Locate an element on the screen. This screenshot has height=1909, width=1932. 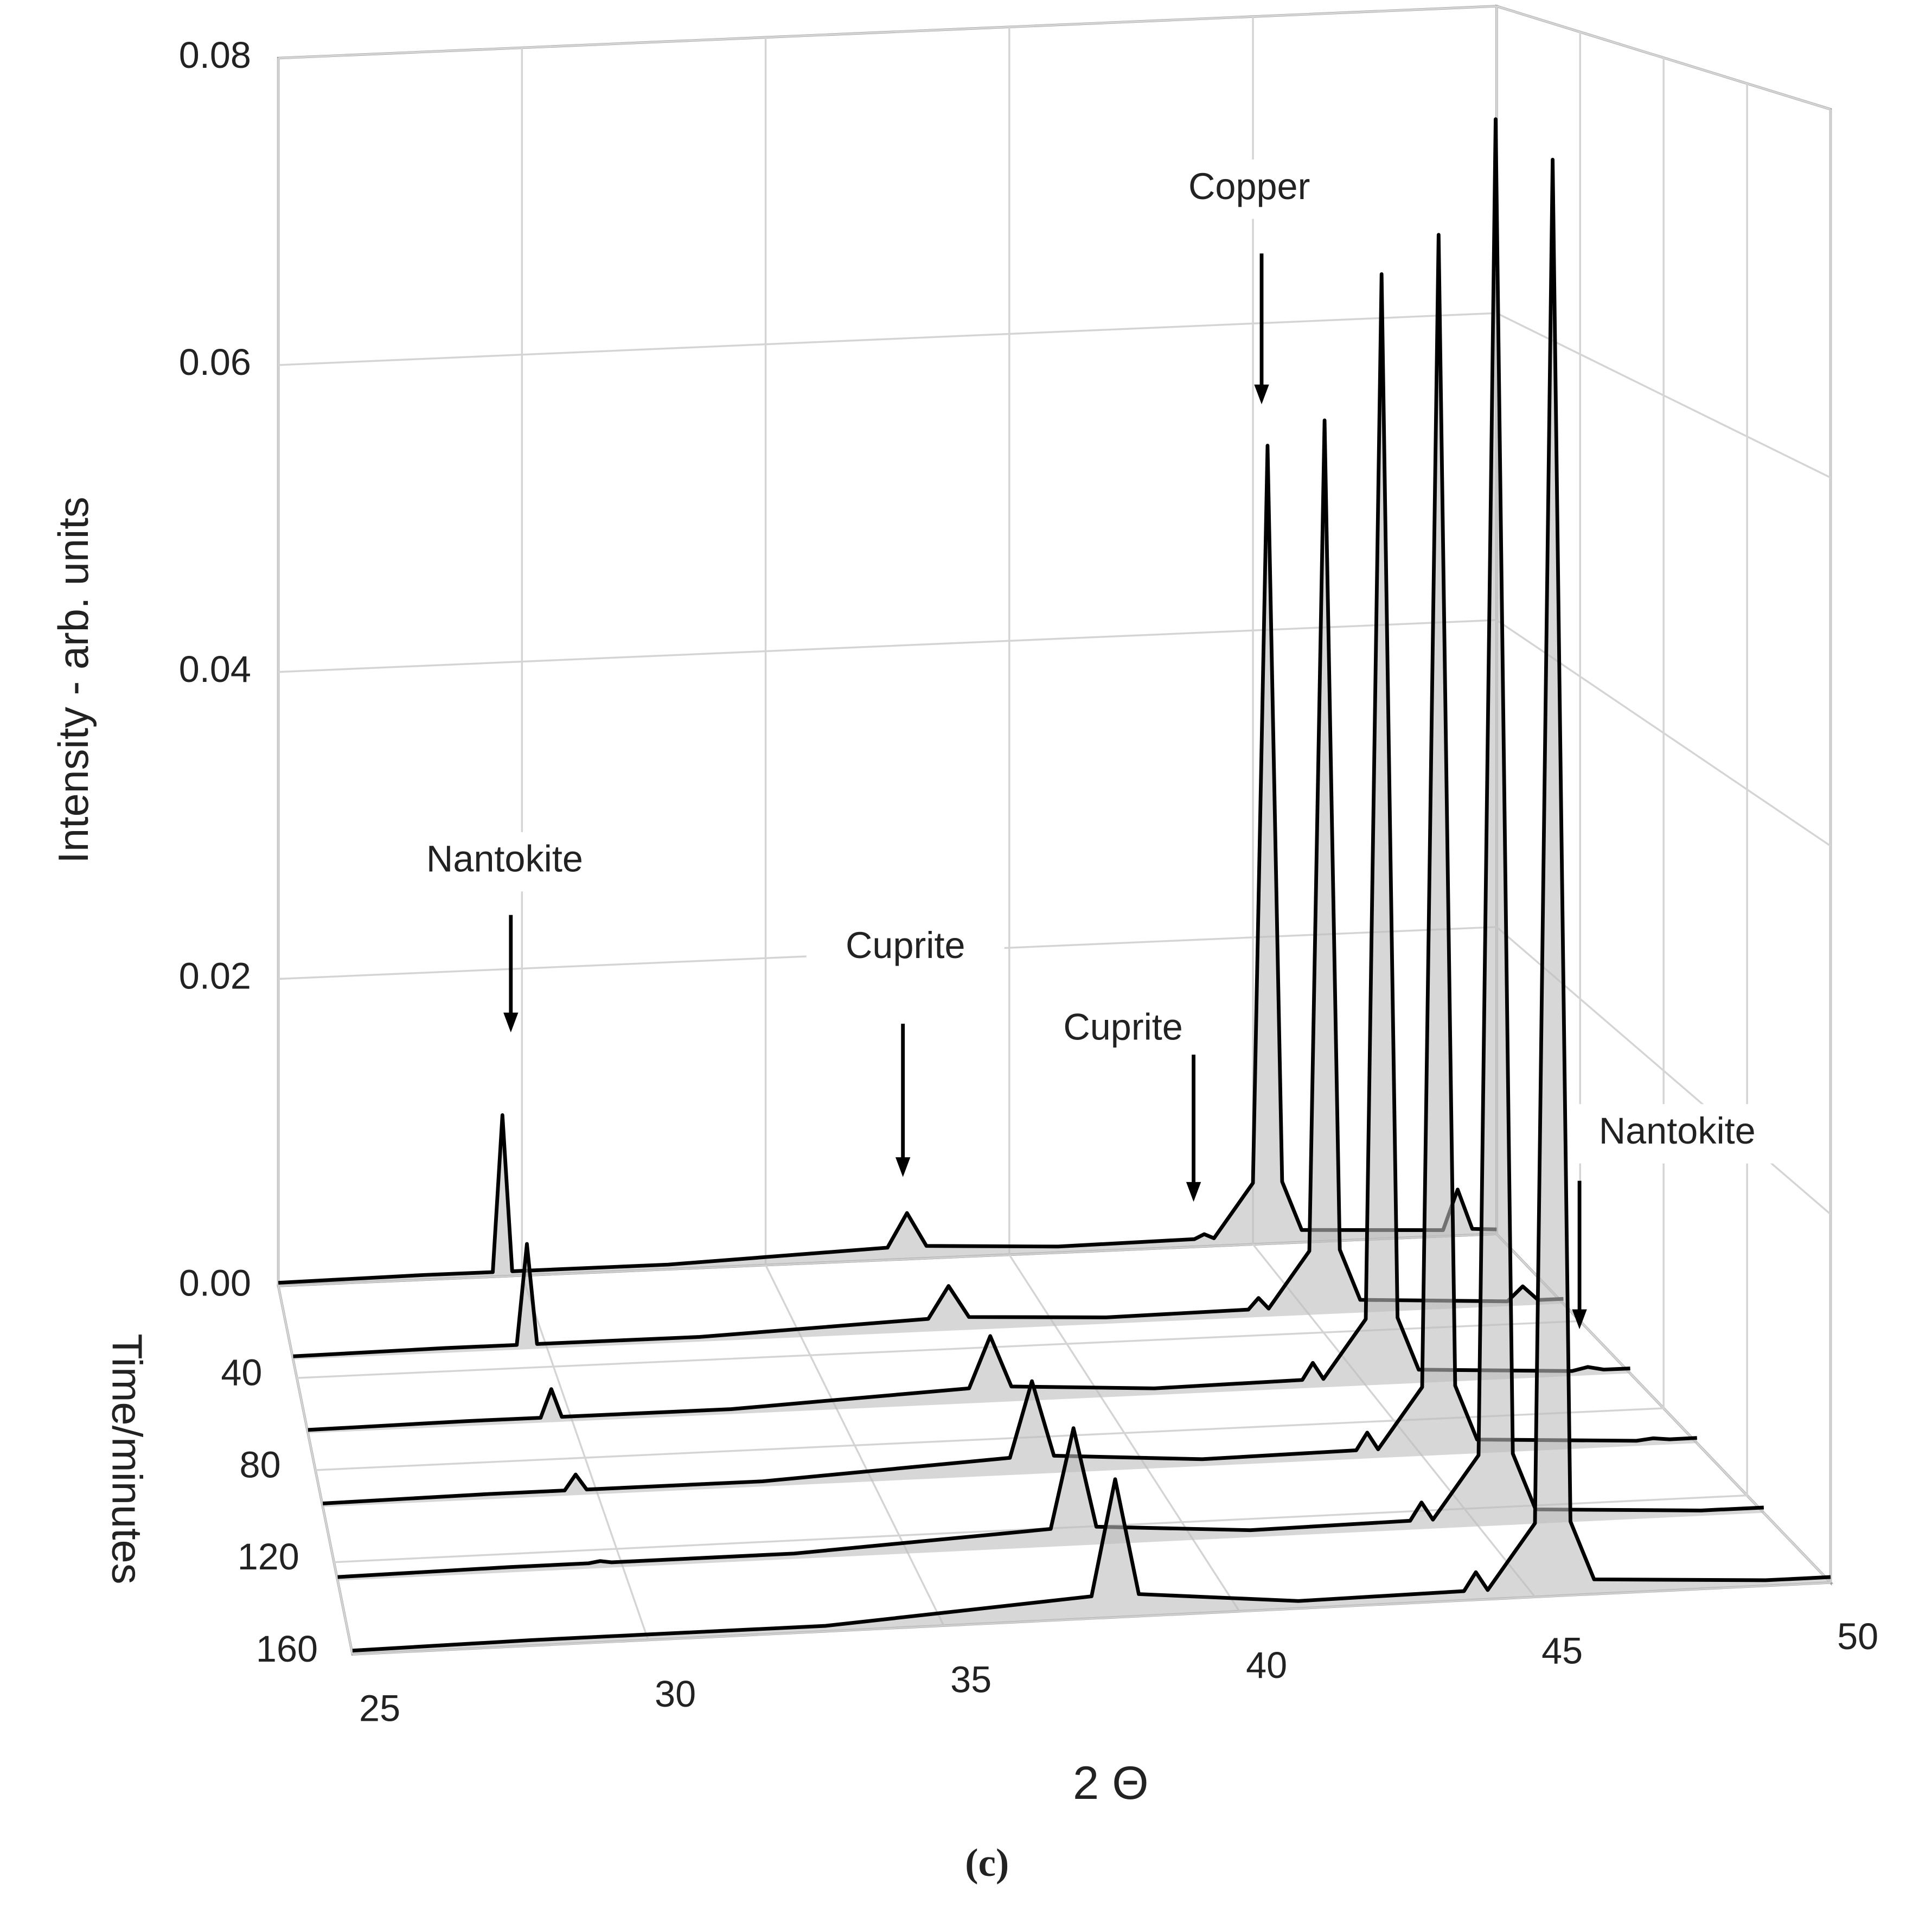
y-tick-label: 0.02 is located at coordinates (215, 976).